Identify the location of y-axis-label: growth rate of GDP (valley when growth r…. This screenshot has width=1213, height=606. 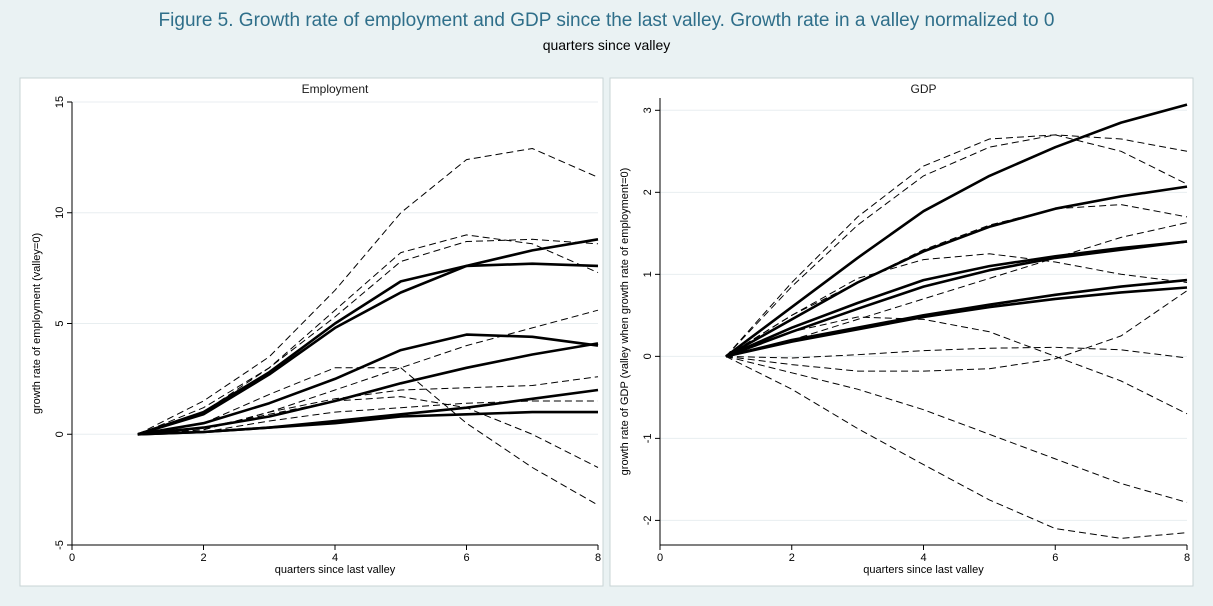
(625, 322).